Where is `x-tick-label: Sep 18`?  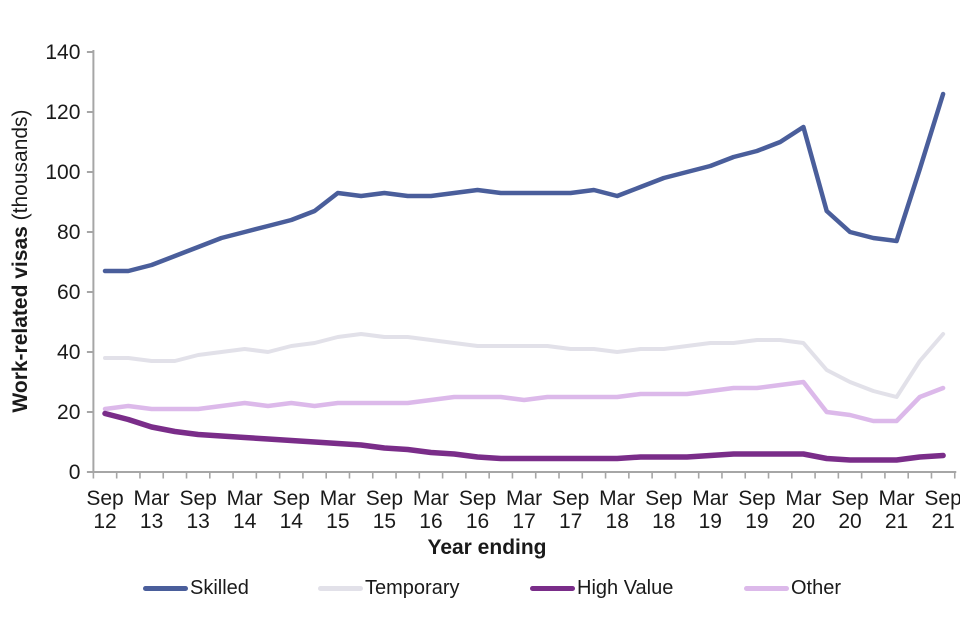 x-tick-label: Sep 18 is located at coordinates (663, 510).